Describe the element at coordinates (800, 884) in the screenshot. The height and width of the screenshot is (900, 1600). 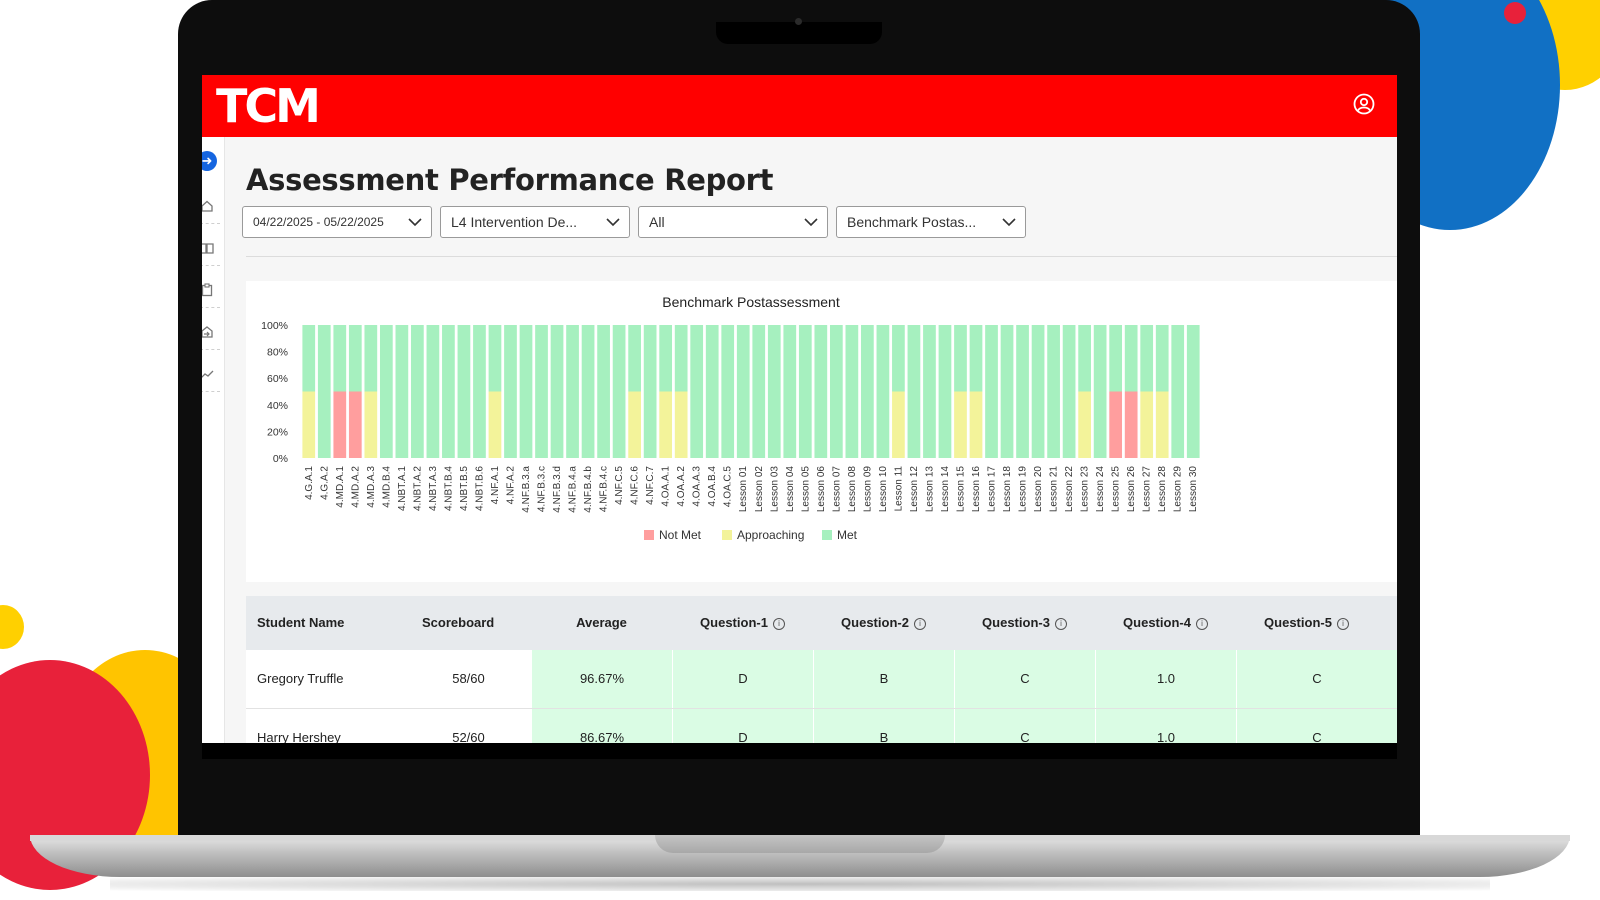
I see `laptop-shadow` at that location.